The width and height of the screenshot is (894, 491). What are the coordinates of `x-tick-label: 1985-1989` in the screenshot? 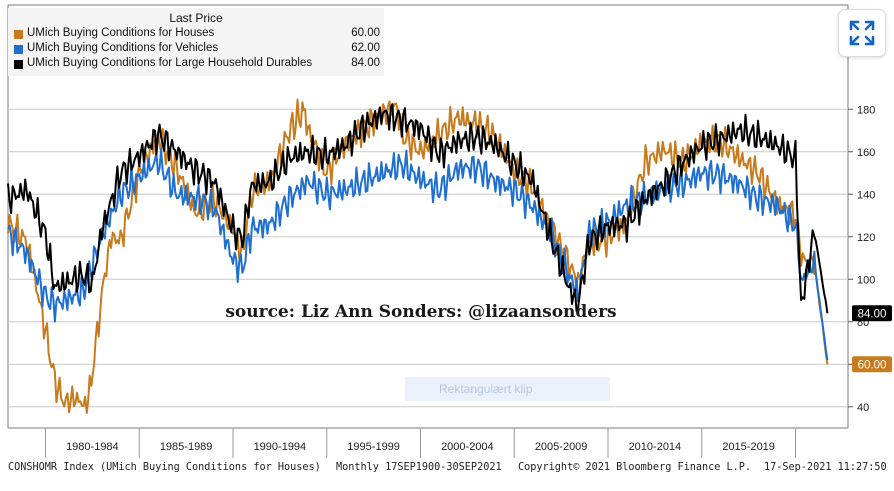 It's located at (186, 447).